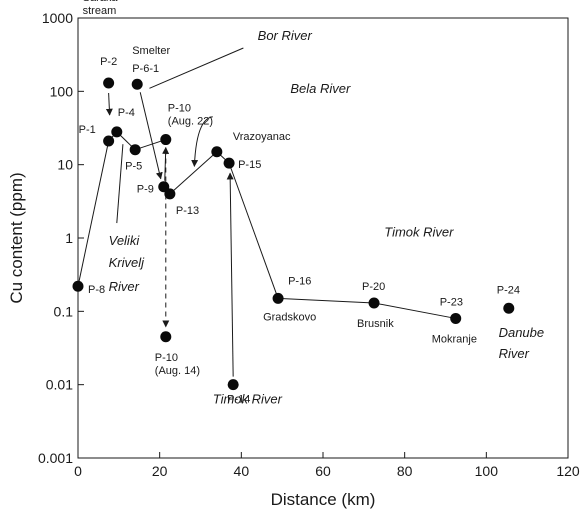 This screenshot has width=580, height=515. Describe the element at coordinates (101, 2) in the screenshot. I see `point-label: Saraka` at that location.